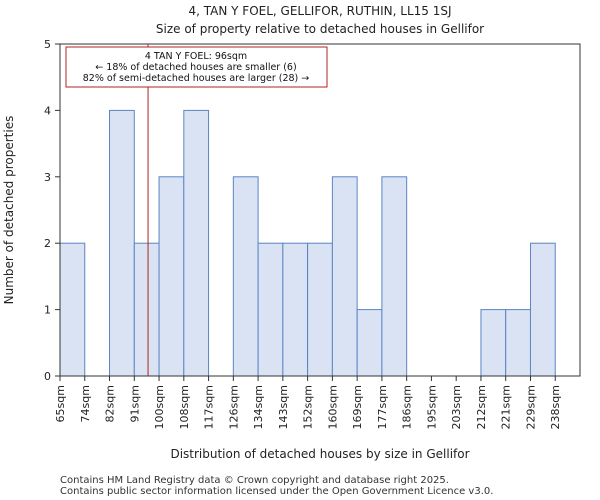  Describe the element at coordinates (283, 407) in the screenshot. I see `x-tick-label-143sqm: 143sqm` at that location.